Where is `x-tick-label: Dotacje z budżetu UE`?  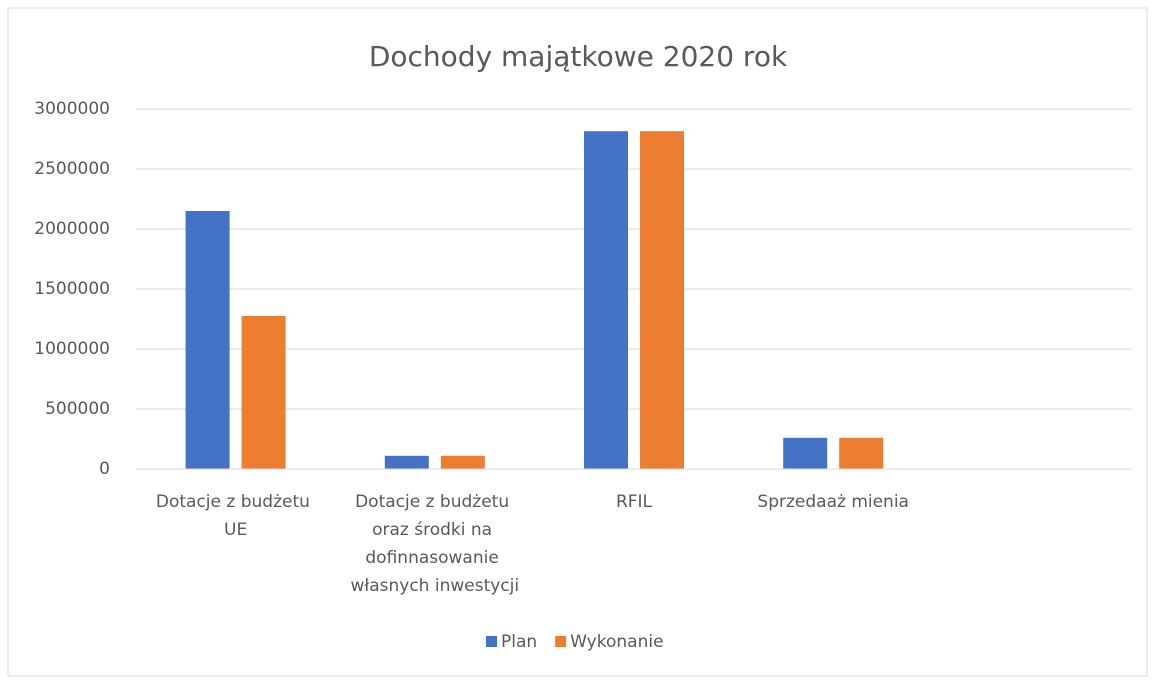
x-tick-label: Dotacje z budżetu UE is located at coordinates (235, 516).